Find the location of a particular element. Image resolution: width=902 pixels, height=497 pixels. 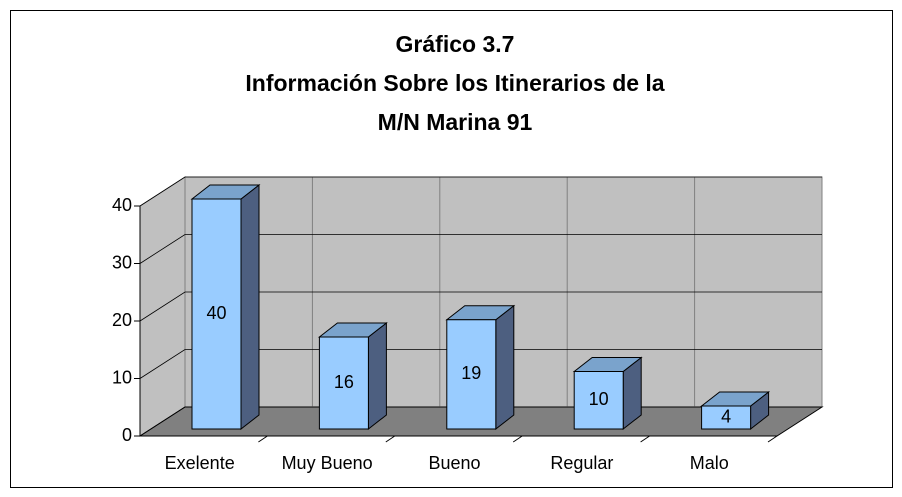

value-label: 19 is located at coordinates (471, 373).